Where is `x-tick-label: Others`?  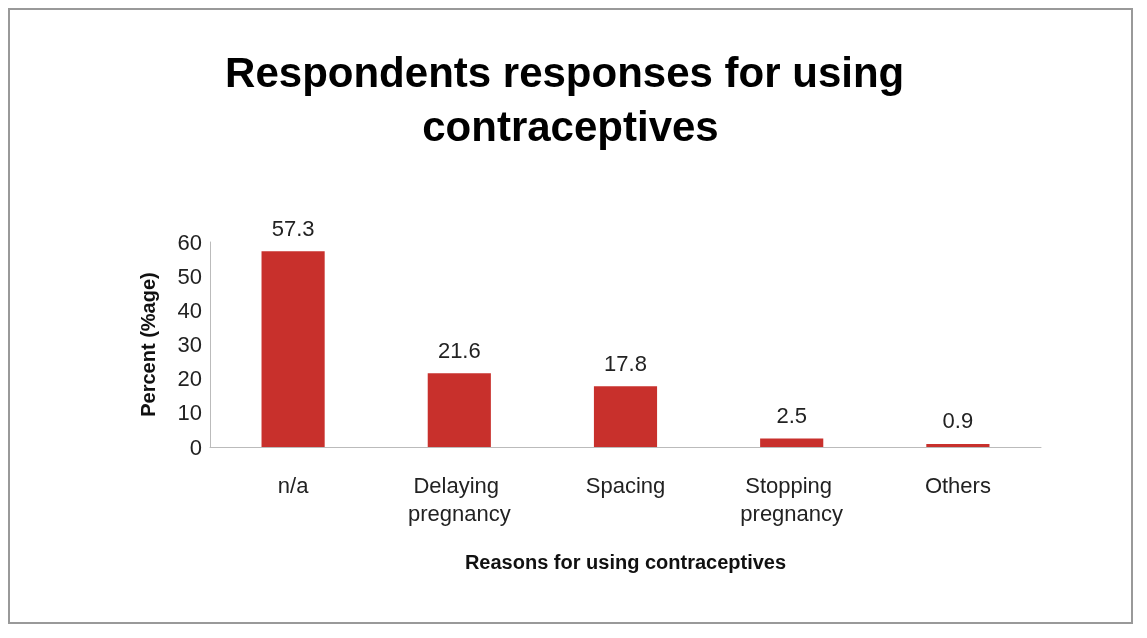 x-tick-label: Others is located at coordinates (957, 485).